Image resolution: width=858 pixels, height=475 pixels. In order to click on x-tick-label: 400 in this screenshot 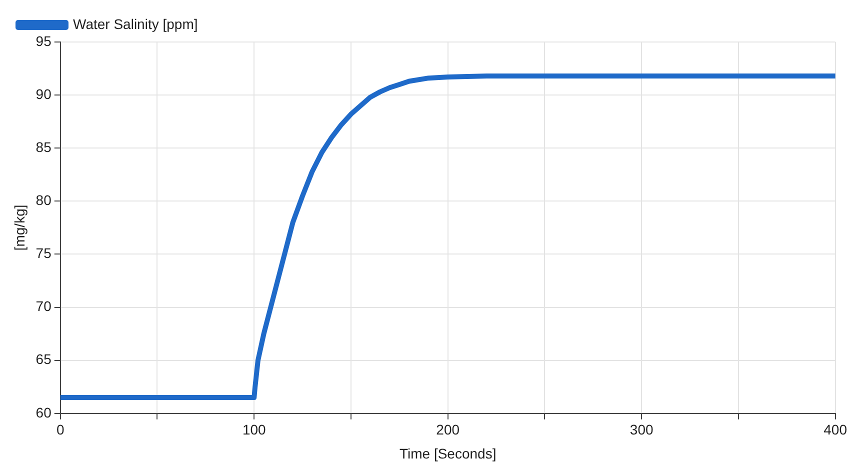, I will do `click(836, 430)`.